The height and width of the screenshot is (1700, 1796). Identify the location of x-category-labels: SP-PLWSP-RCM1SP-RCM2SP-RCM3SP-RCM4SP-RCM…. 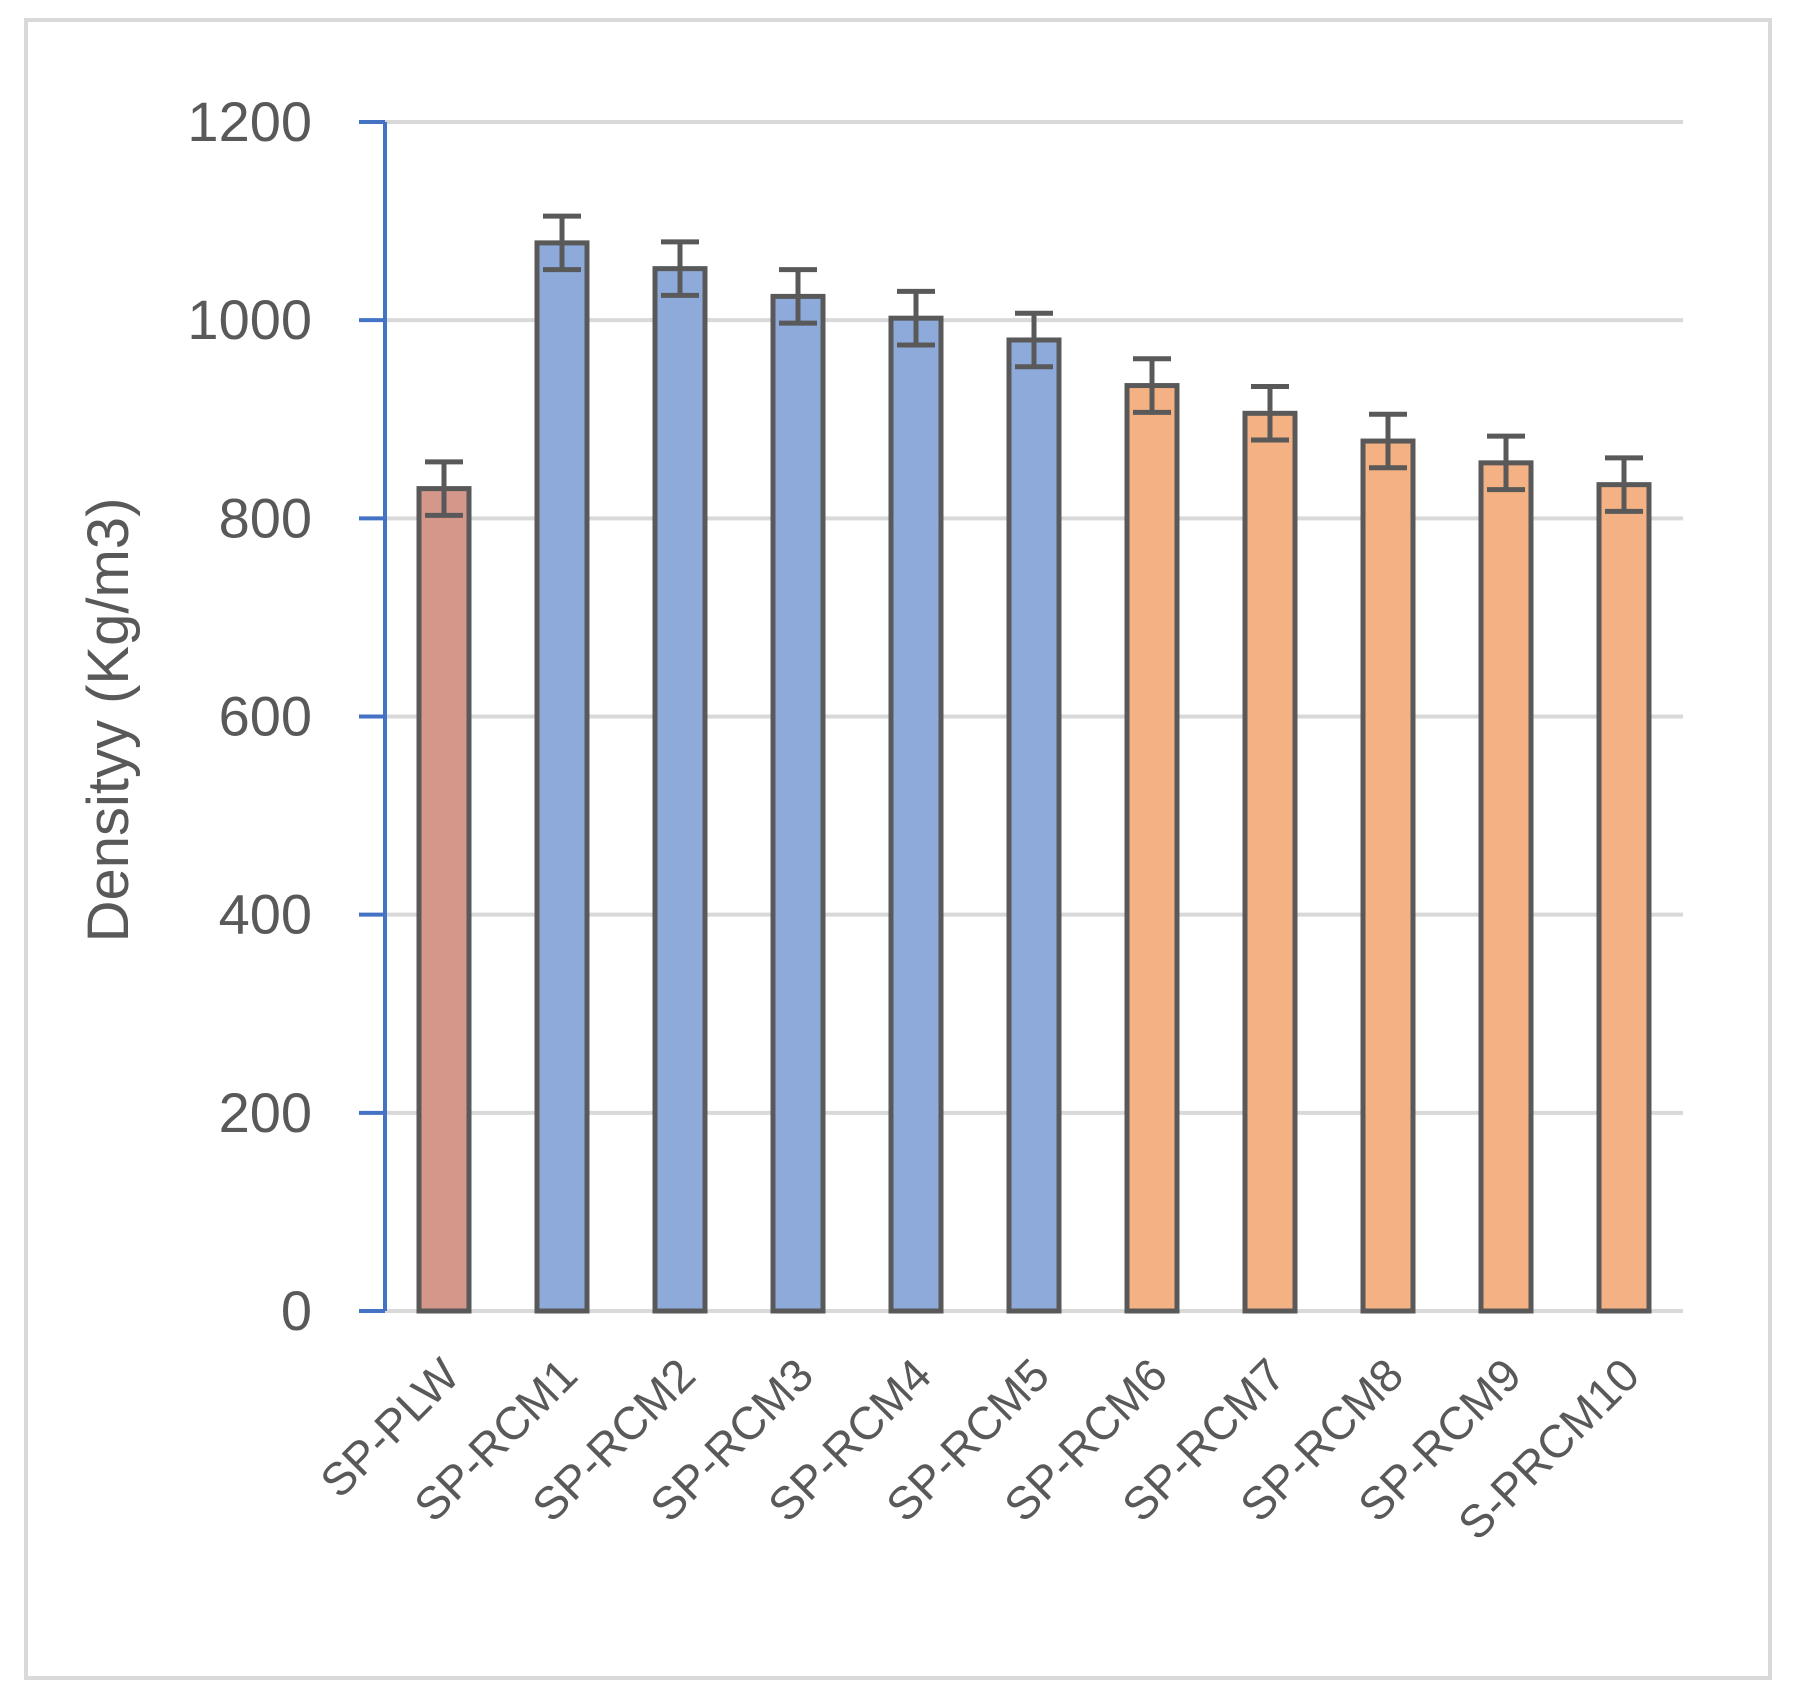
(979, 1449).